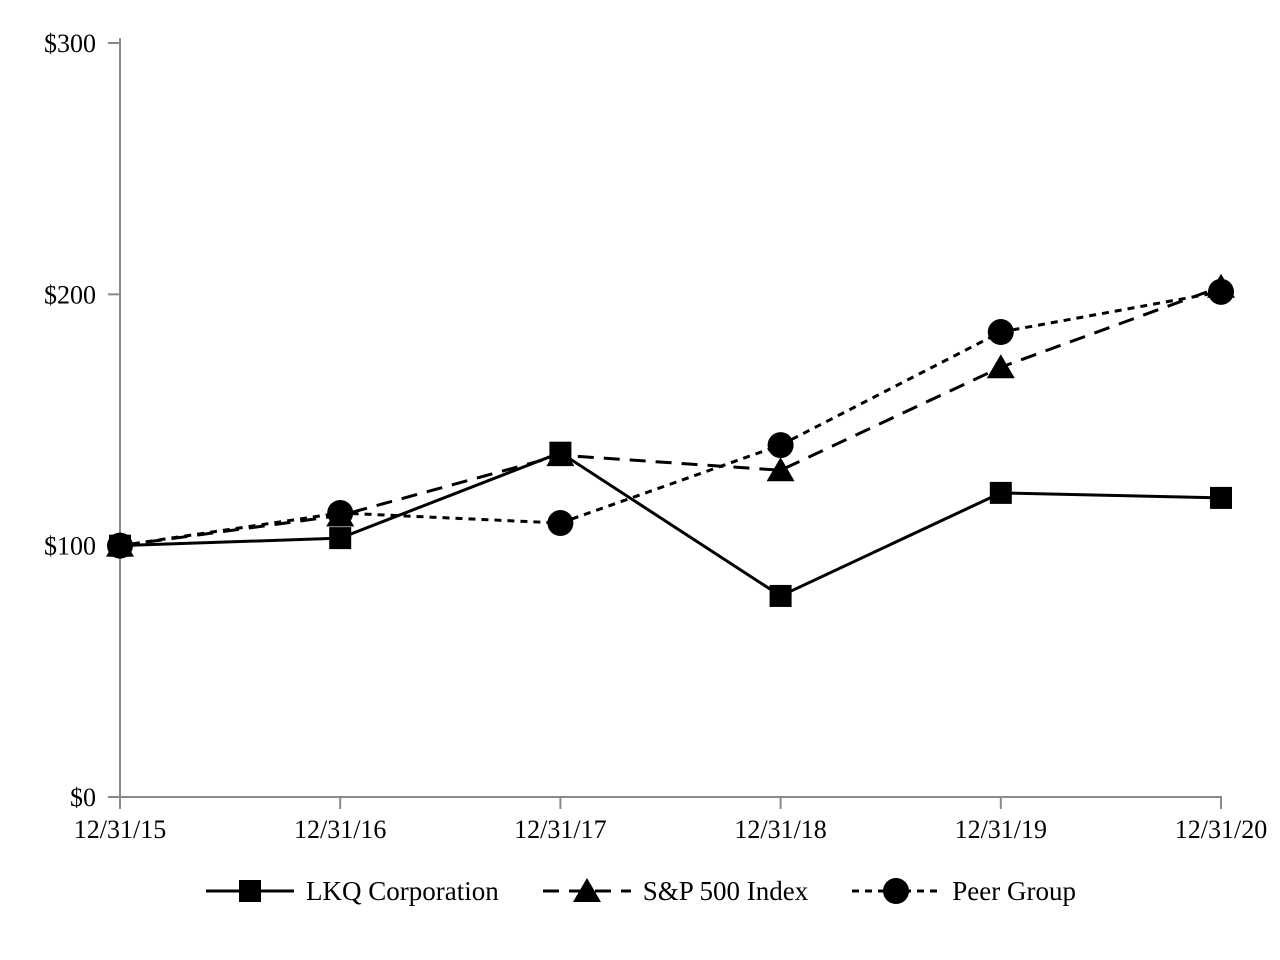 This screenshot has width=1280, height=960. What do you see at coordinates (70, 546) in the screenshot?
I see `y-axis-tick-label: $100` at bounding box center [70, 546].